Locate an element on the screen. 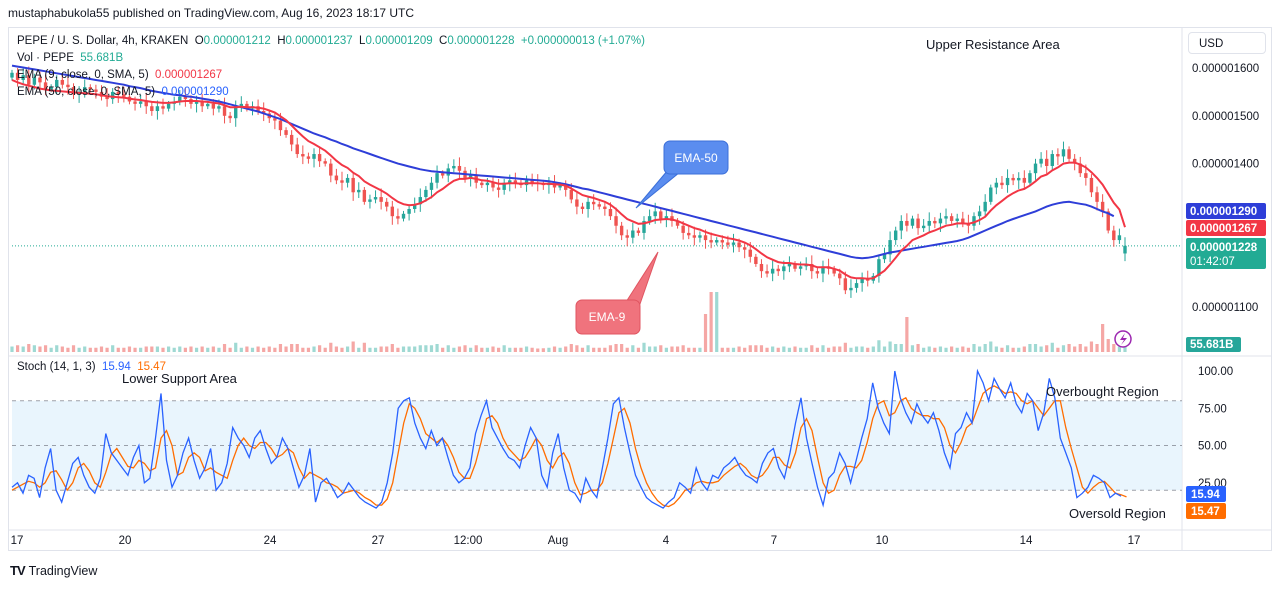  price-tag: 0.000001228 is located at coordinates (1224, 248).